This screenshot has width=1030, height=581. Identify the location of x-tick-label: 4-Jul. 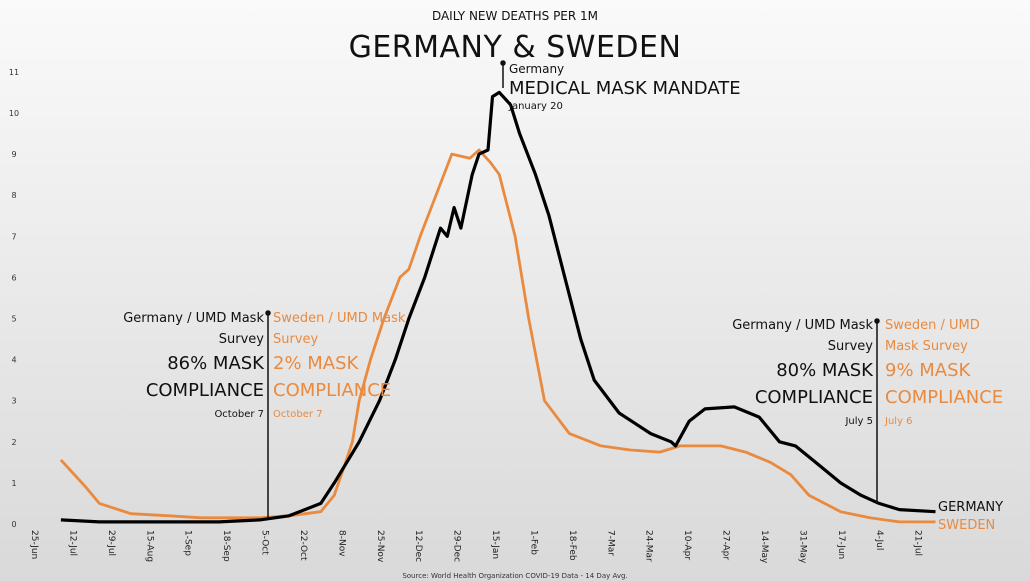
(879, 540).